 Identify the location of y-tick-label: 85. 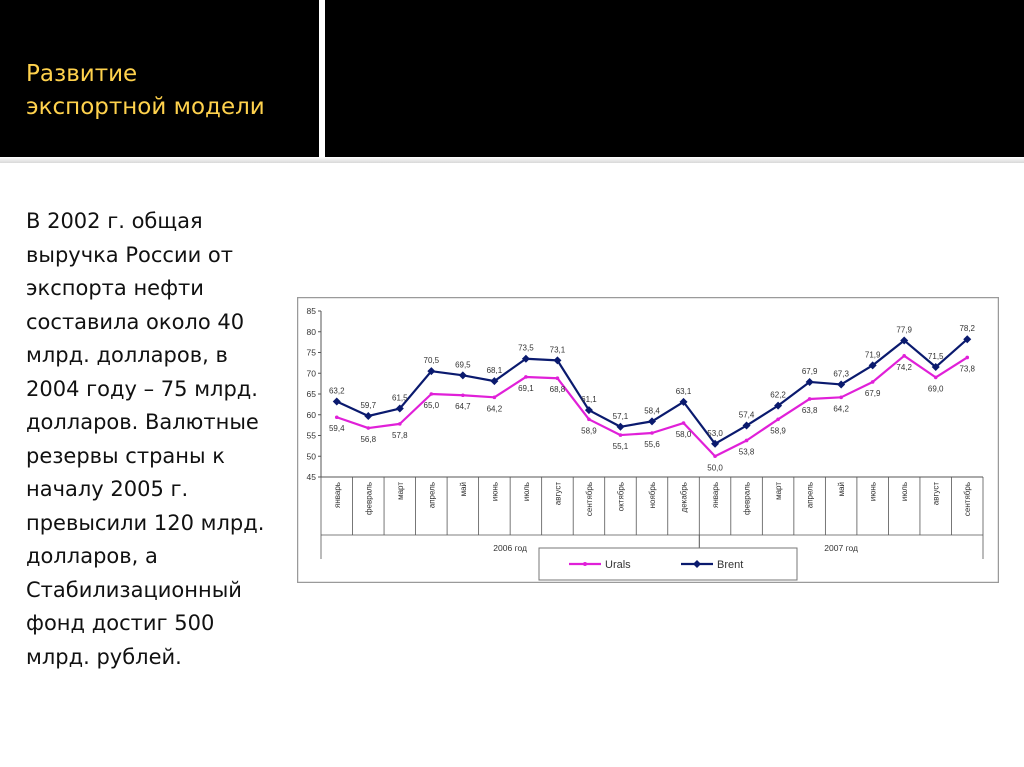
(312, 311).